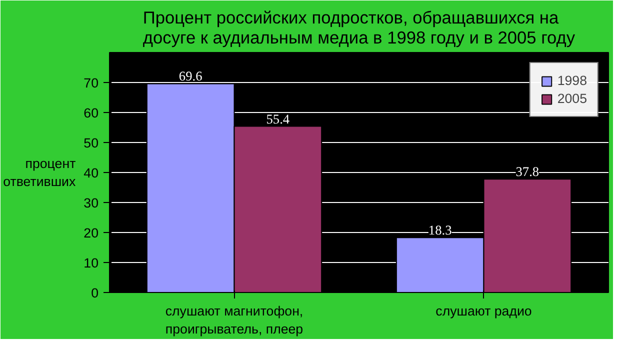 The width and height of the screenshot is (623, 349). Describe the element at coordinates (95, 293) in the screenshot. I see `y-tick-label: 0` at that location.